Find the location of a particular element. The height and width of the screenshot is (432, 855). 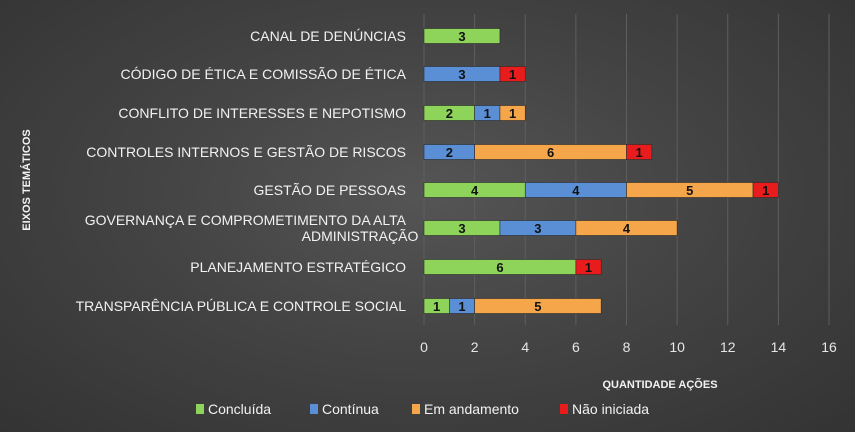

x-tick-label: 2 is located at coordinates (475, 347).